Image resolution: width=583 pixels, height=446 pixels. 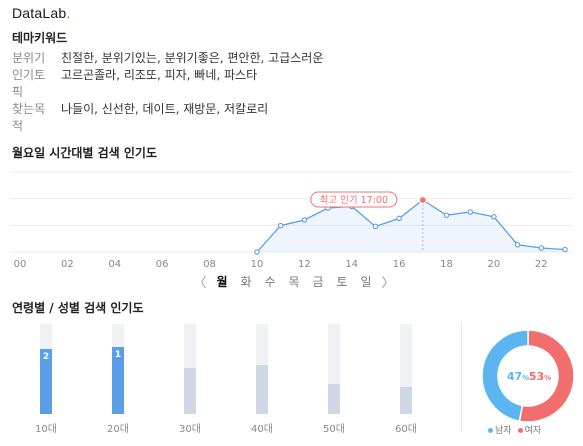 I want to click on day-selector: 〈 월 화 수 목 금 토 일 〉, so click(x=294, y=281).